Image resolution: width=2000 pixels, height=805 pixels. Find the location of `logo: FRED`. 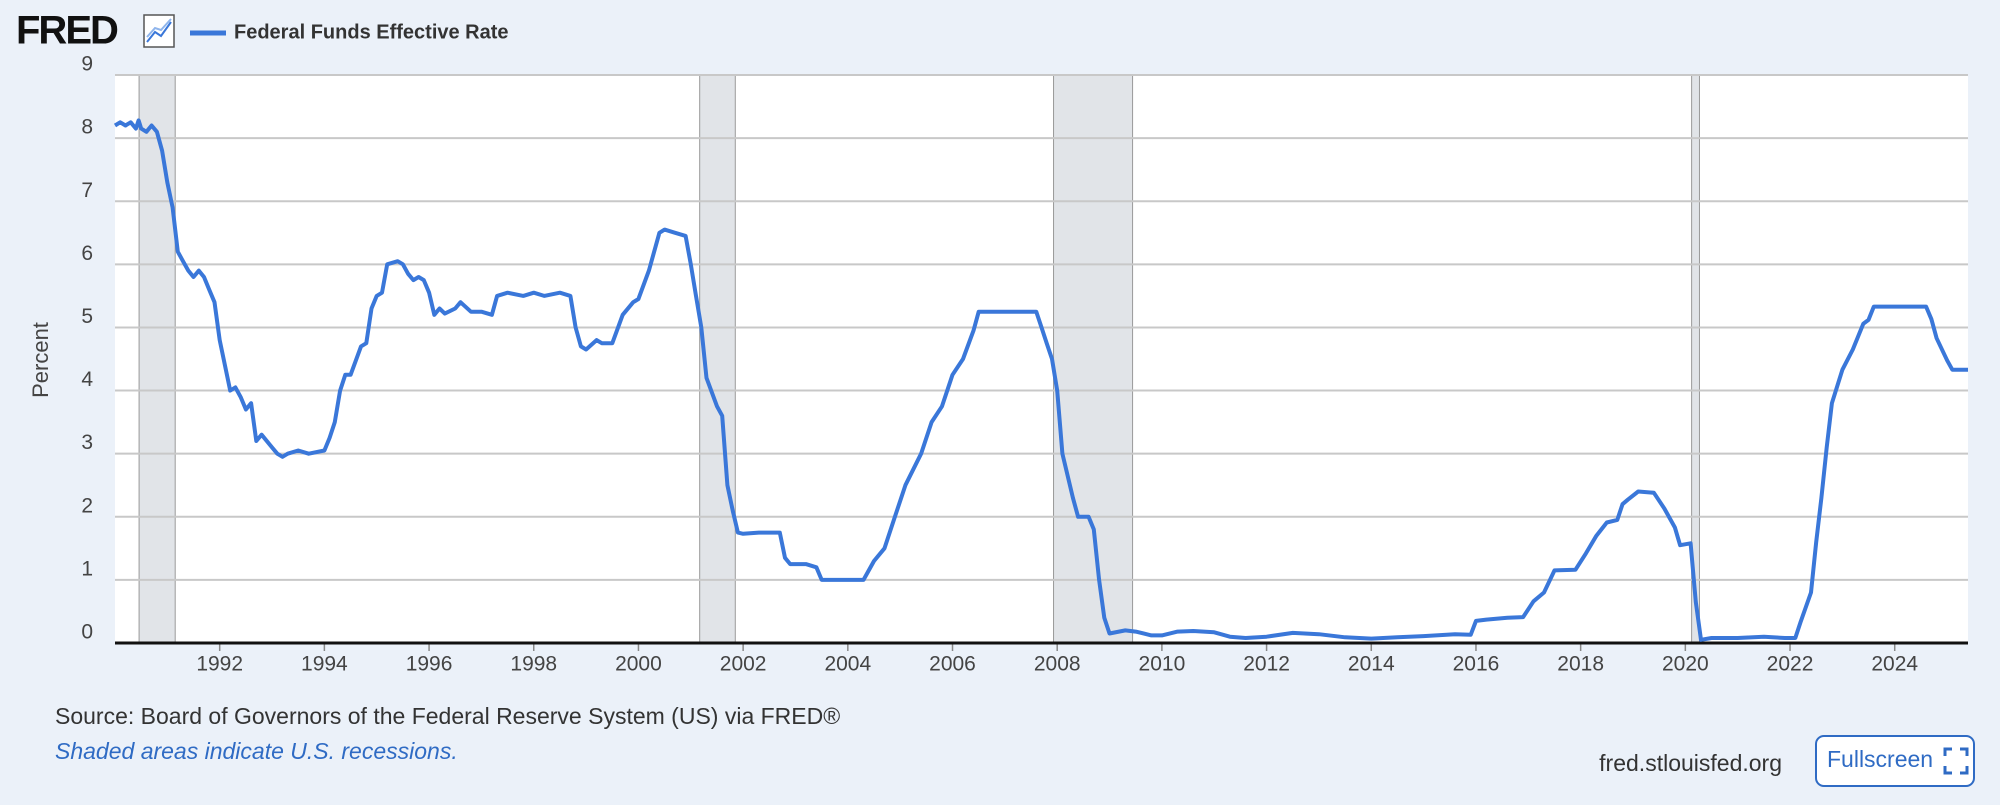

logo: FRED is located at coordinates (67, 31).